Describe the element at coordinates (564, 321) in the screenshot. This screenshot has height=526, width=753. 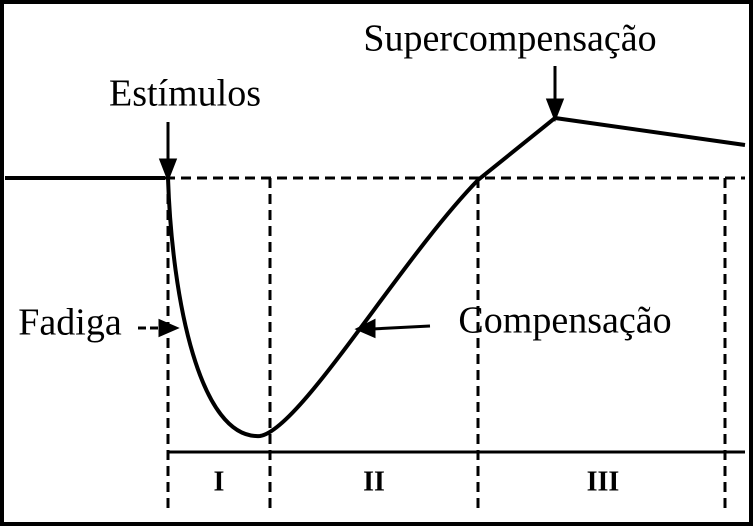
I see `label: Compensação` at that location.